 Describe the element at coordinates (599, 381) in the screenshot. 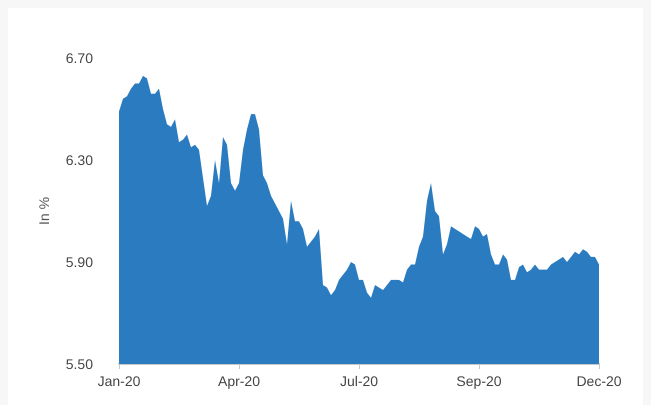

I see `x-tick-label: Dec-20` at that location.